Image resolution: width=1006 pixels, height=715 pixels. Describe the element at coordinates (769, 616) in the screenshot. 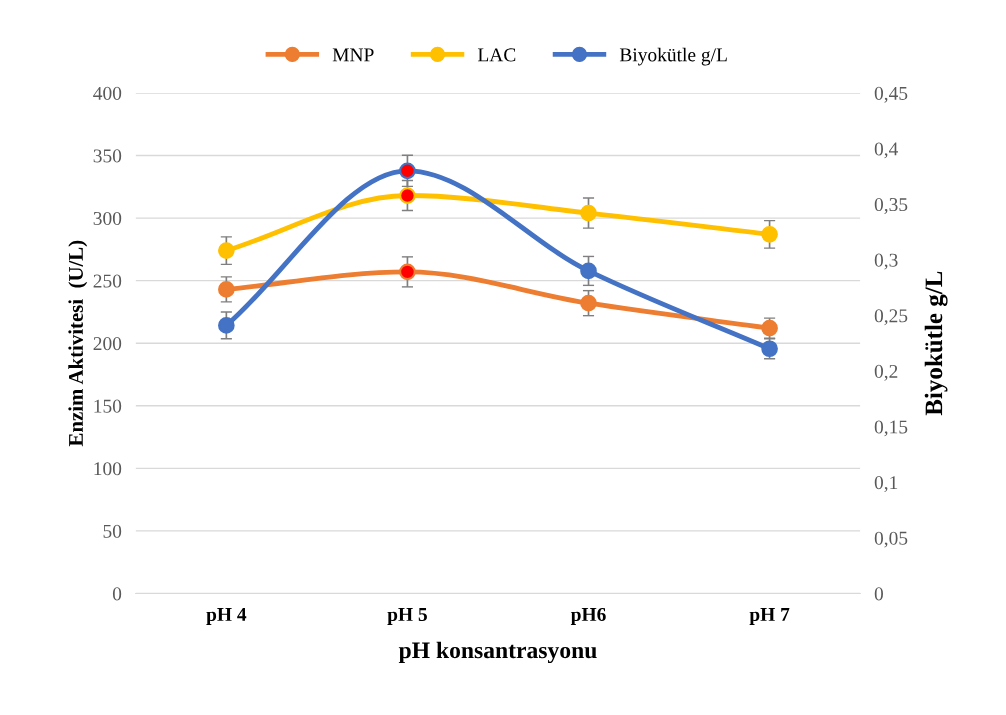

I see `x-tick-label: pH 7` at that location.